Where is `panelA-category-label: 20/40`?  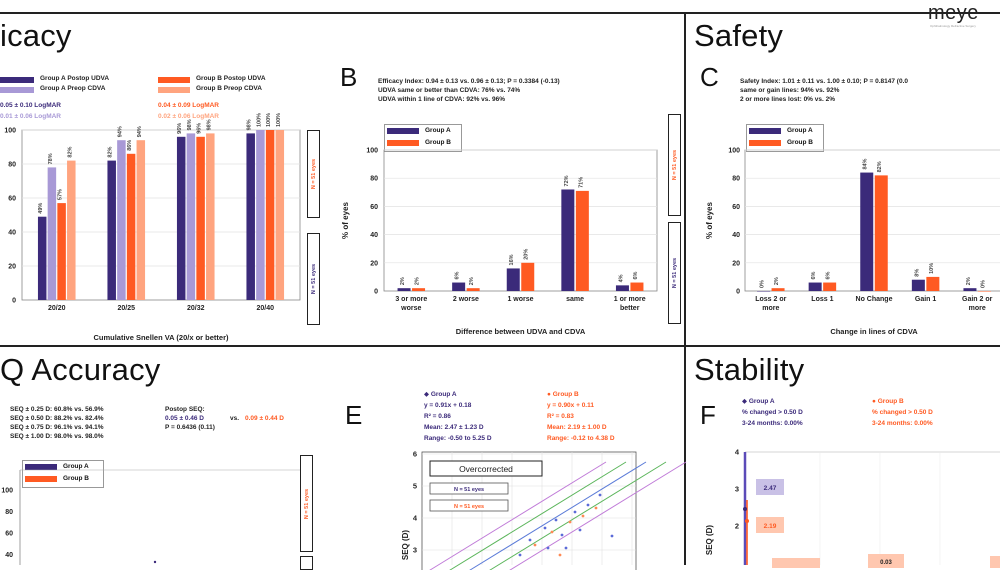 panelA-category-label: 20/40 is located at coordinates (265, 308).